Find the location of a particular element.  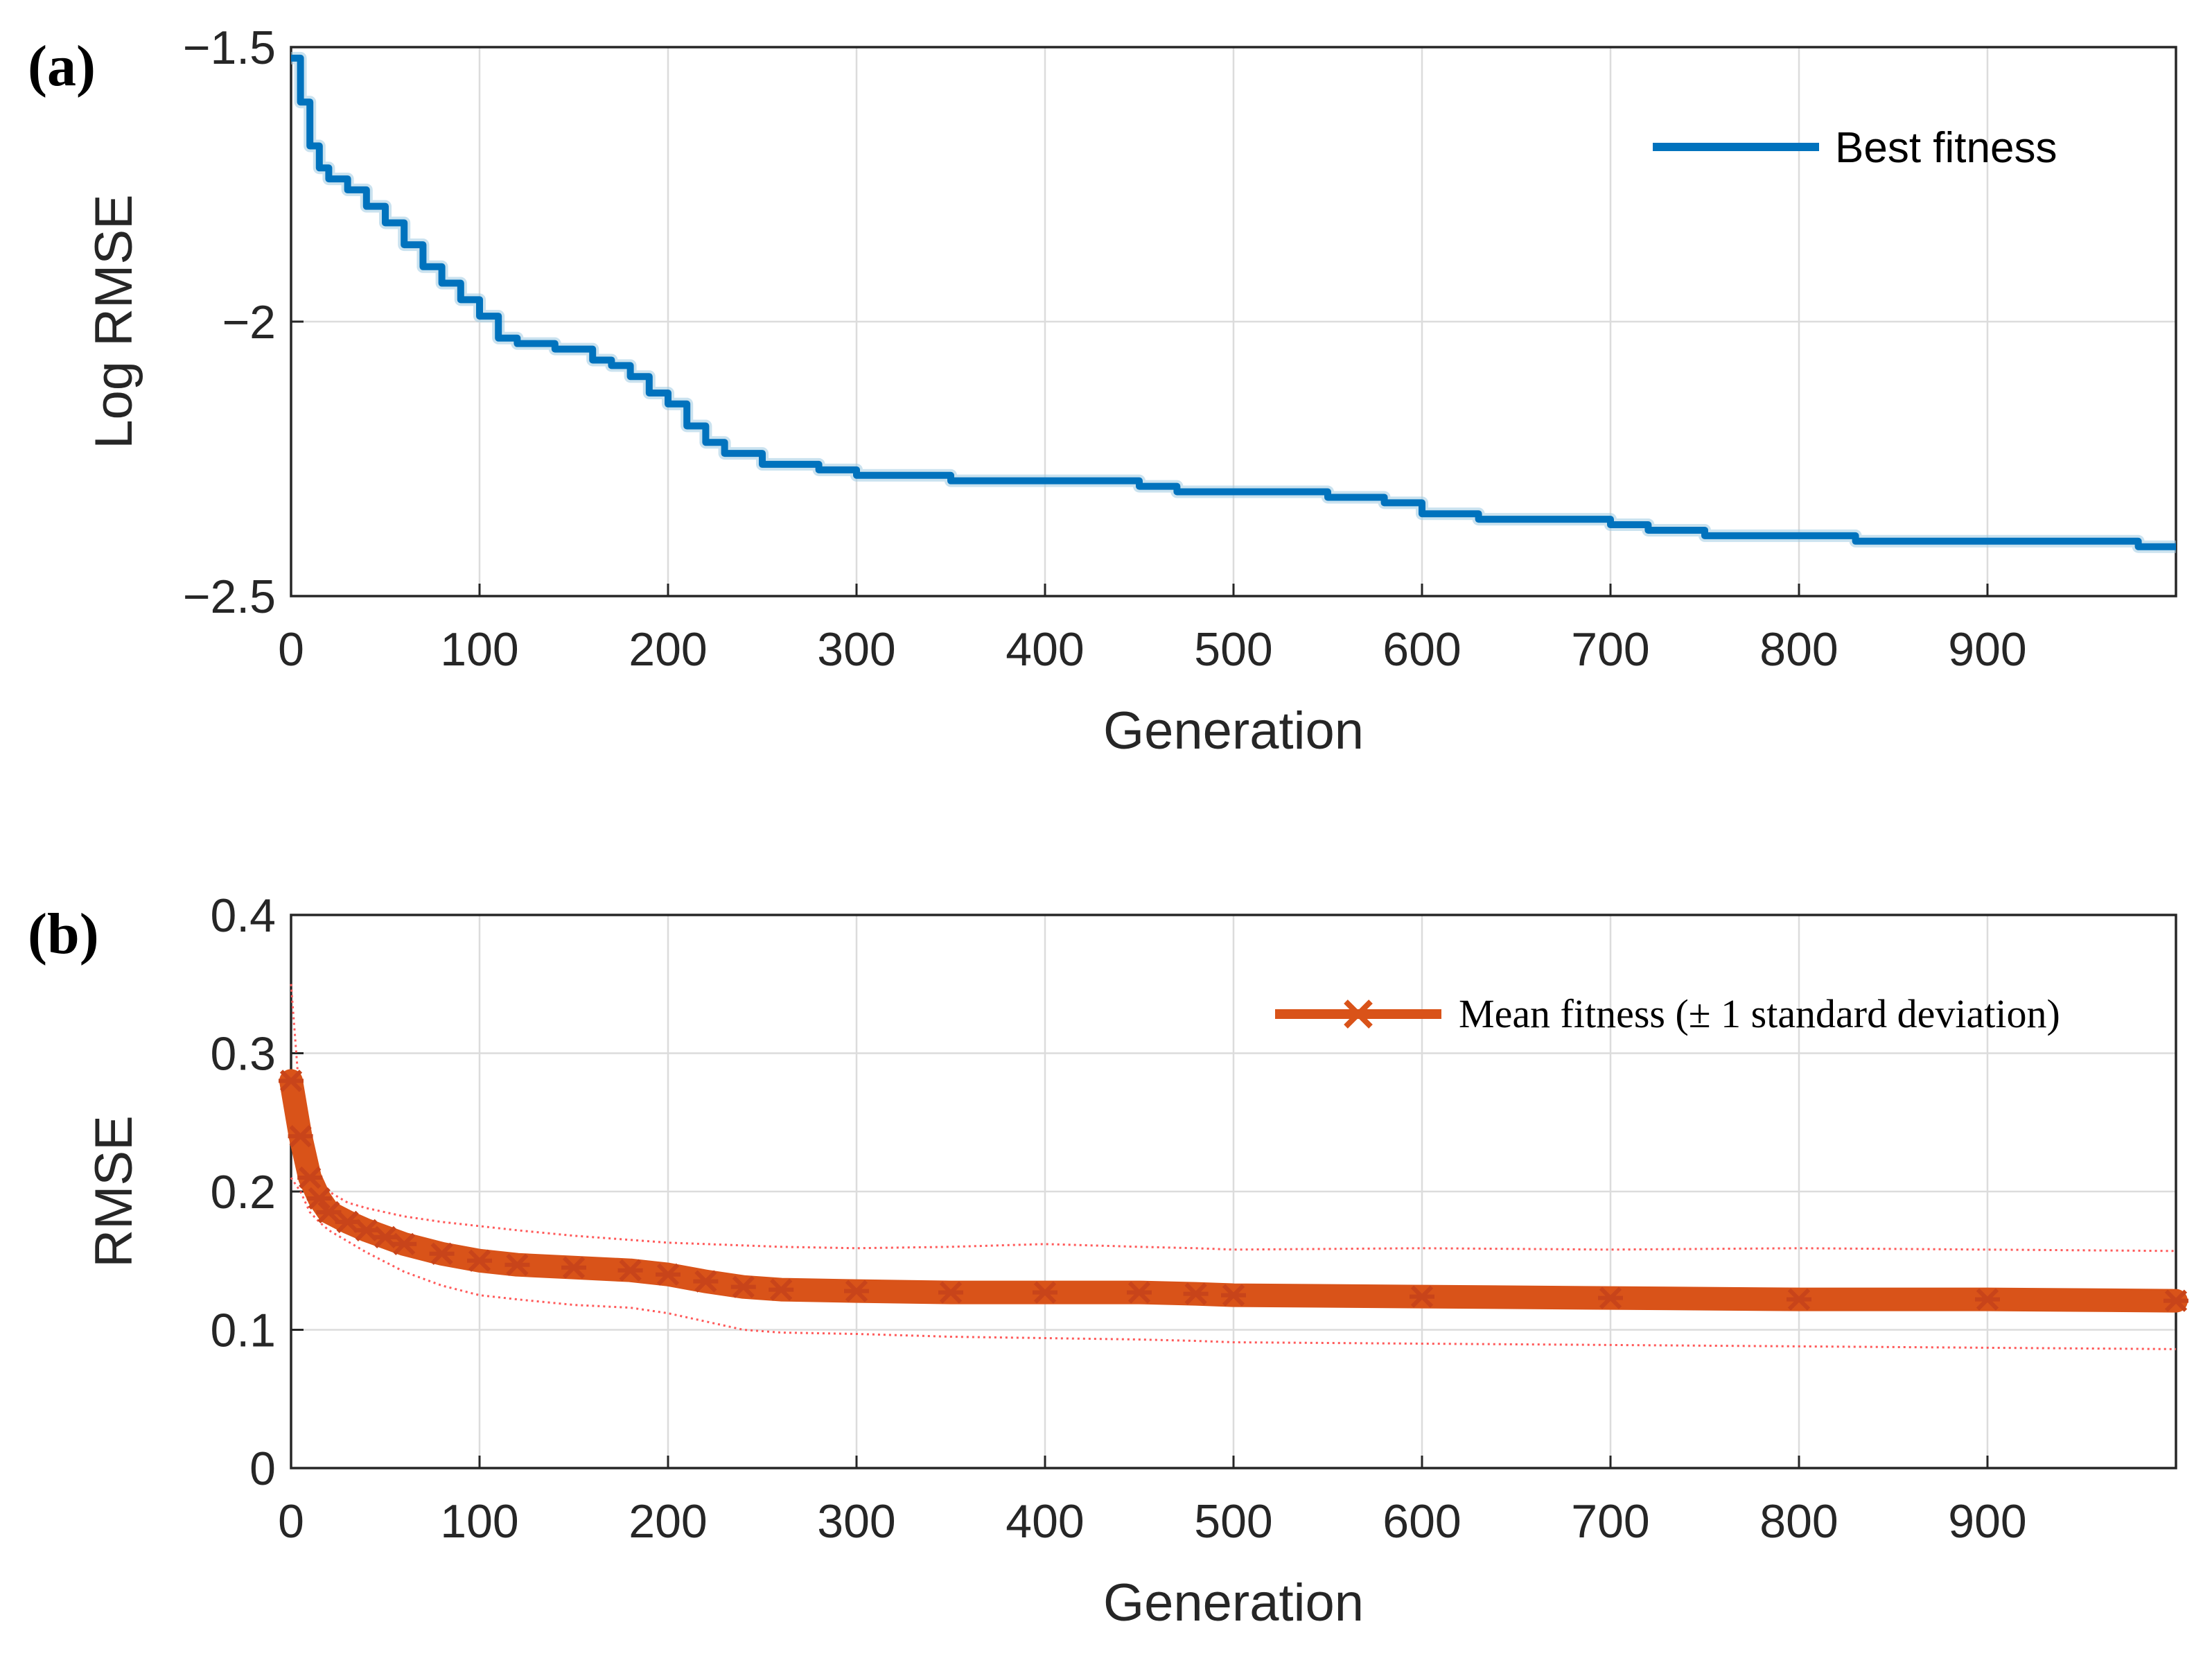

y-axis-title: RMSE is located at coordinates (114, 1192).